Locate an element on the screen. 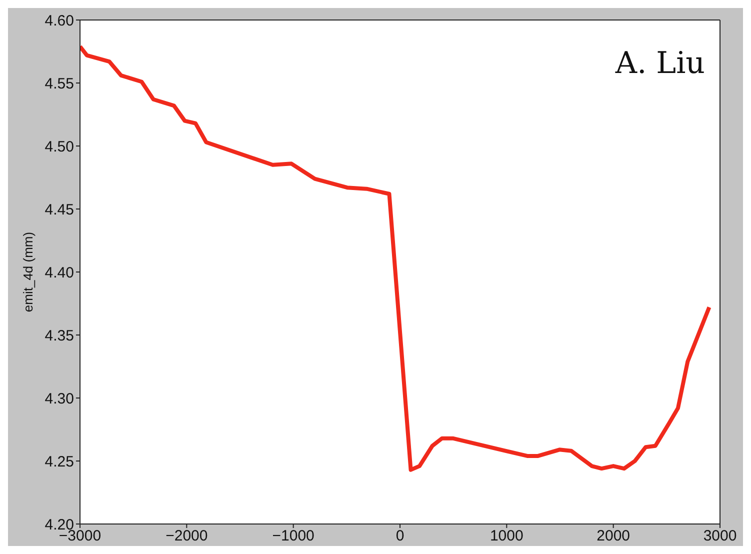 The width and height of the screenshot is (751, 554). y-tick-label: 4.55 is located at coordinates (59, 83).